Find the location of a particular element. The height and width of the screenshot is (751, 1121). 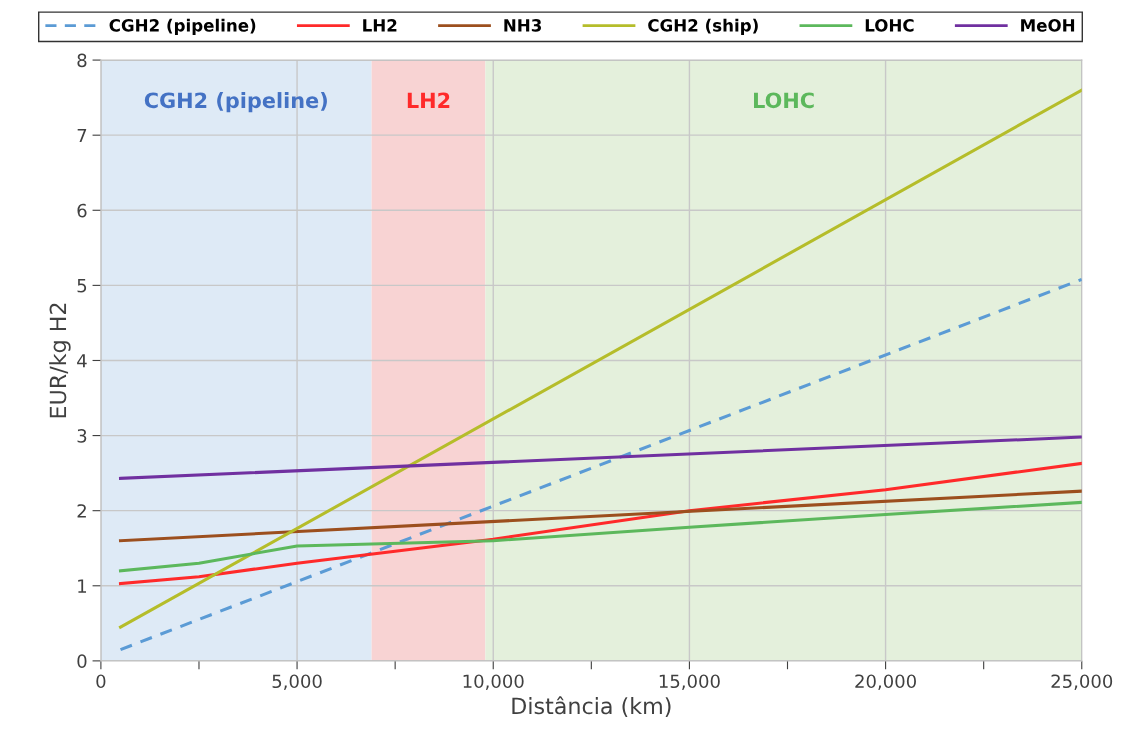

y-tick-label: 8 is located at coordinates (82, 60).